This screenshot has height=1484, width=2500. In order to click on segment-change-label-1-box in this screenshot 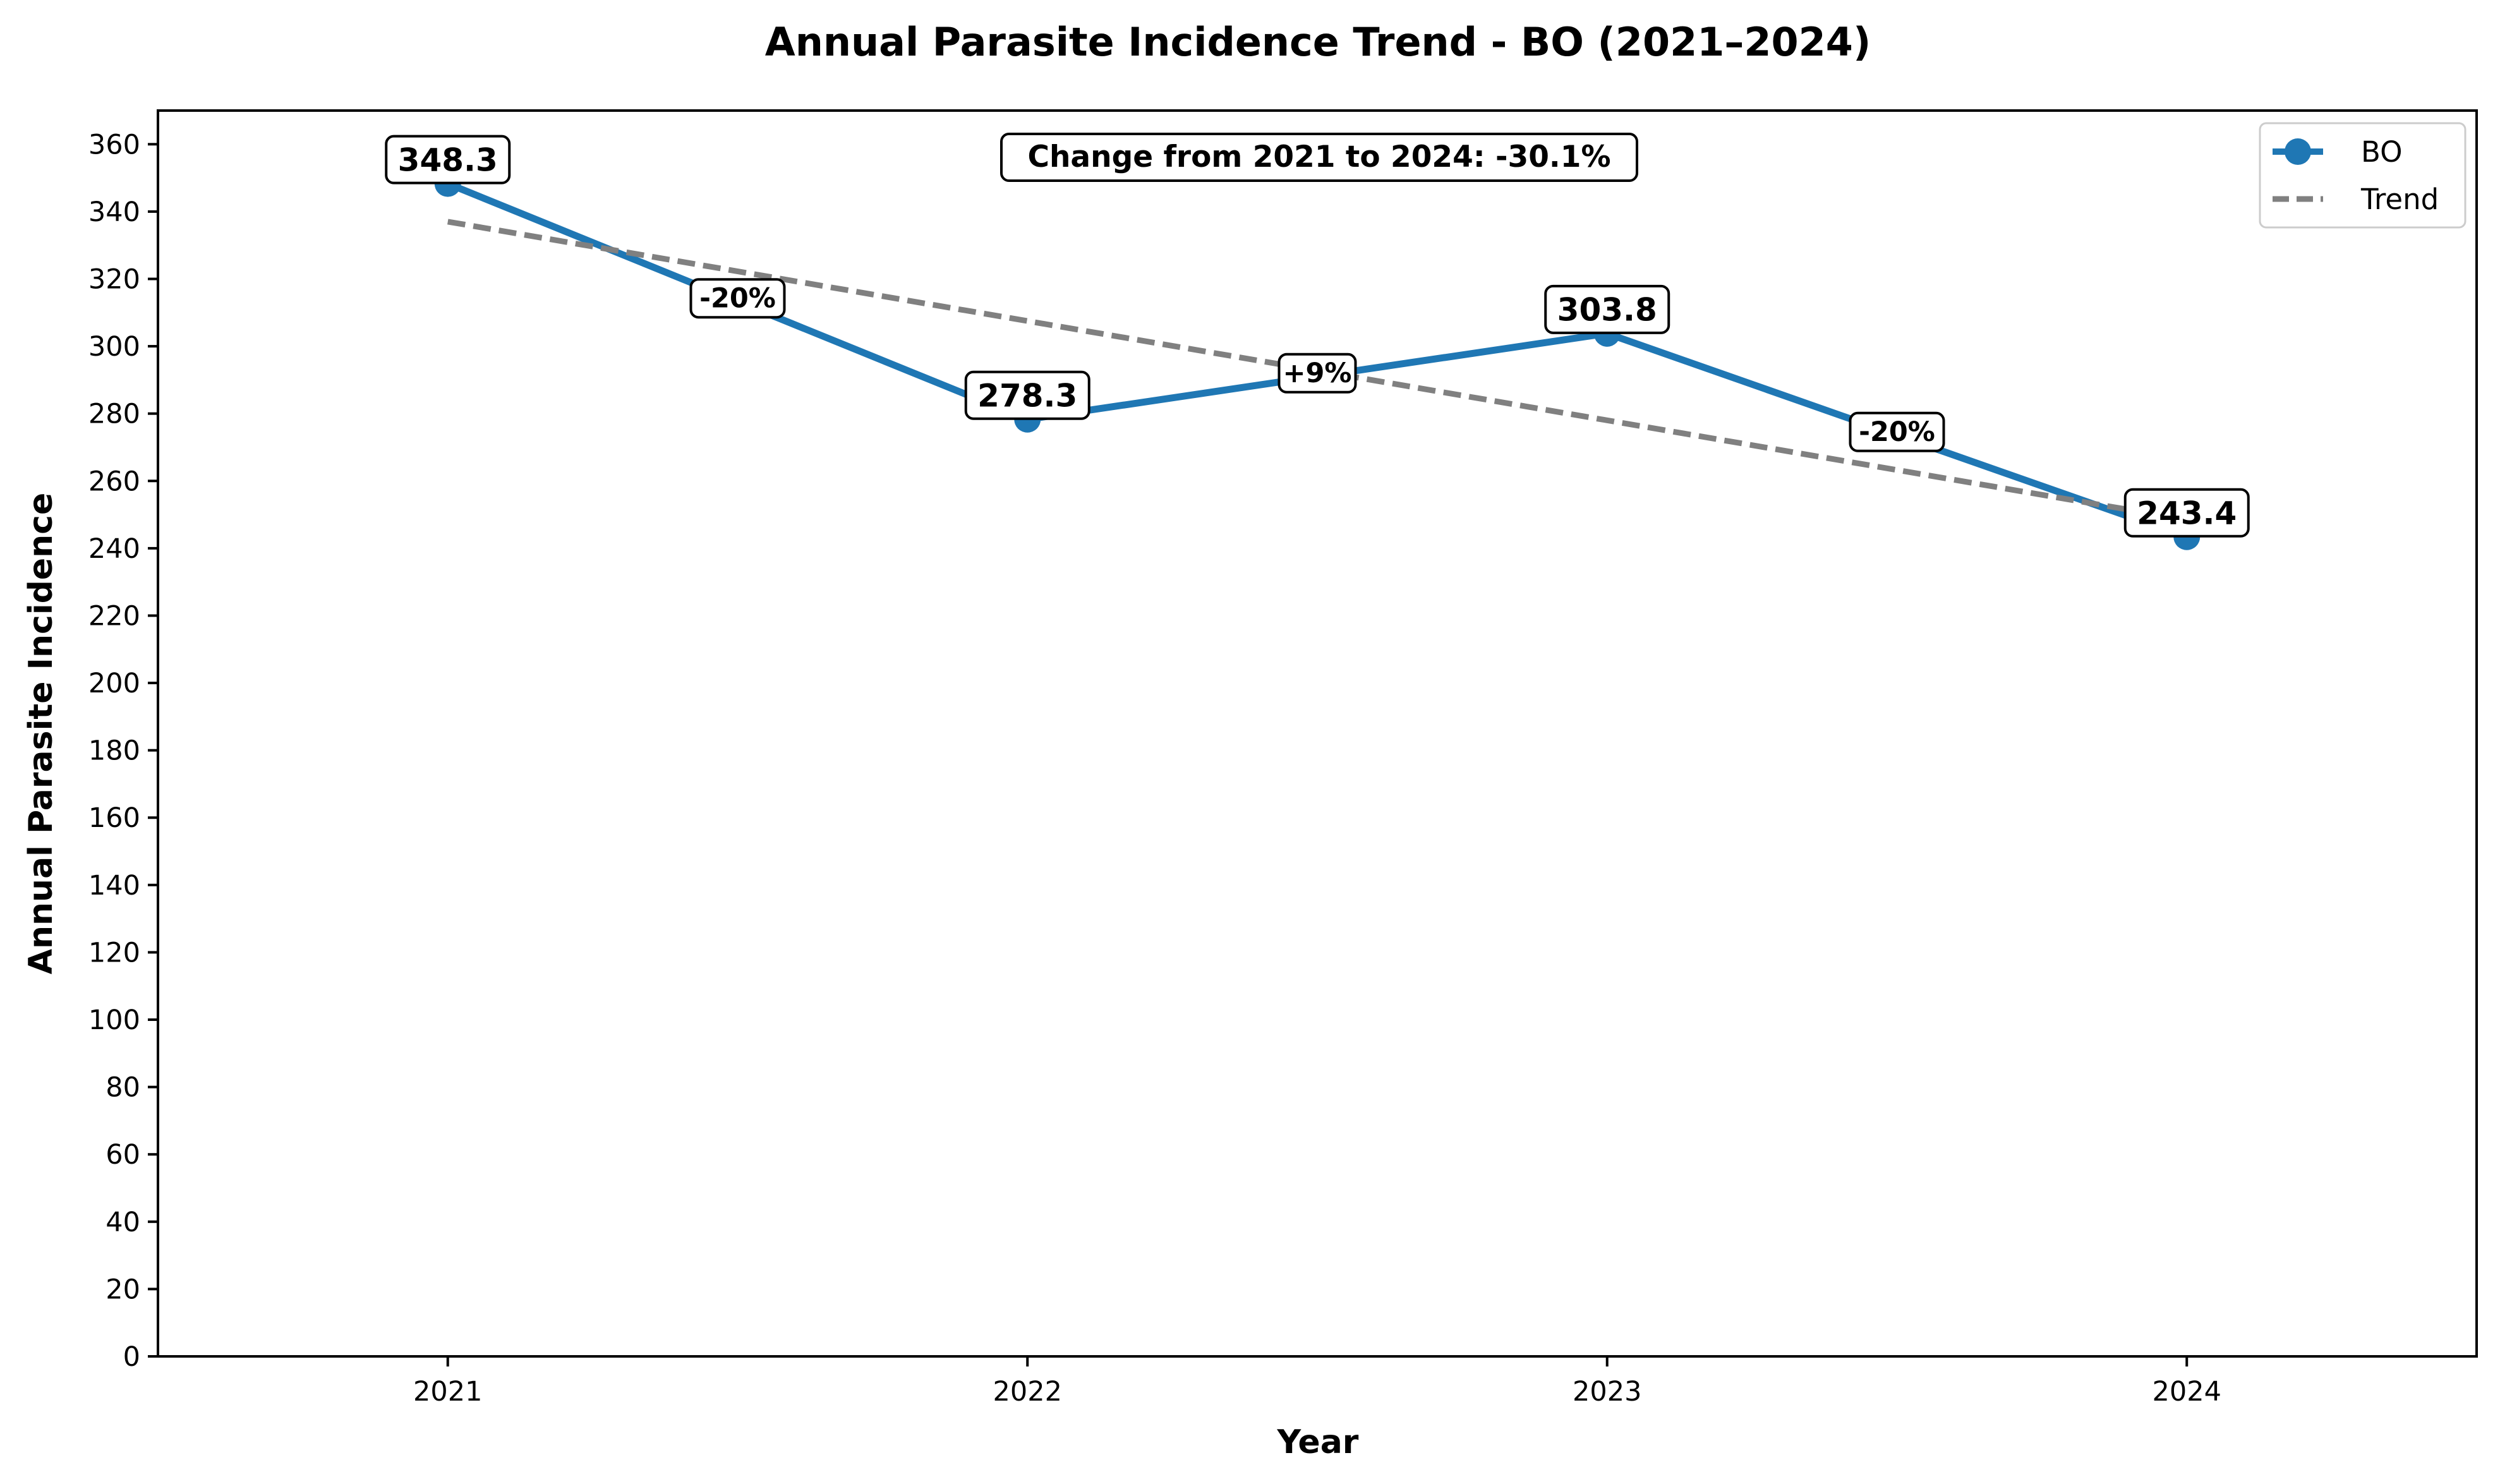, I will do `click(738, 298)`.